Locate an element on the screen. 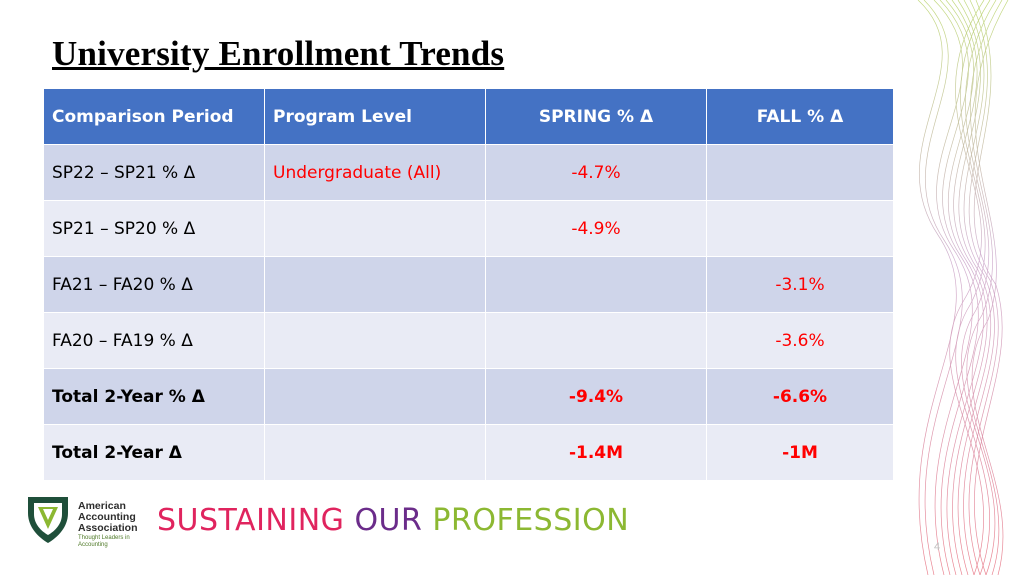  table-row: FA20 – FA19 % Δ -3.6% is located at coordinates (468, 340).